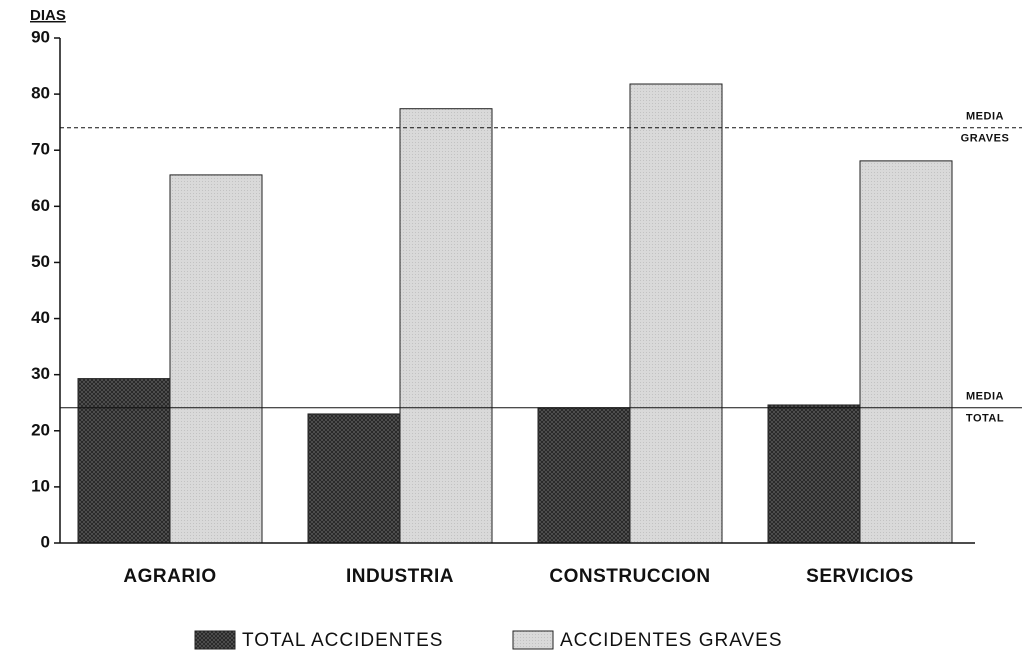  Describe the element at coordinates (169, 576) in the screenshot. I see `x-tick-label: AGRARIO` at that location.